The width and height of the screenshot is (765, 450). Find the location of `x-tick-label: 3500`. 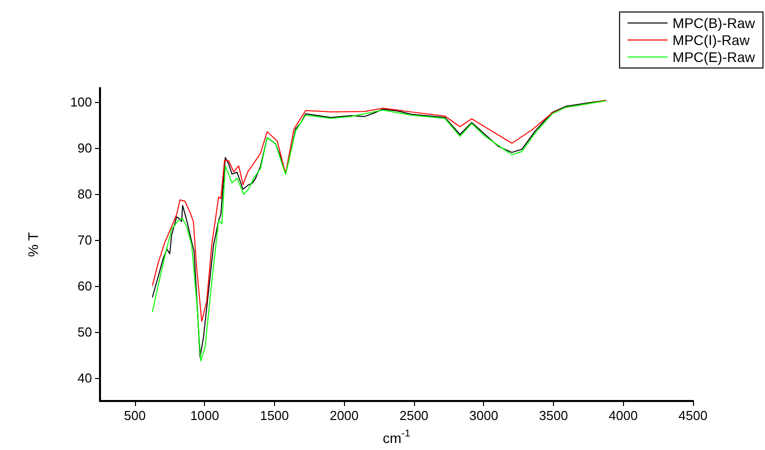

x-tick-label: 3500 is located at coordinates (553, 415).